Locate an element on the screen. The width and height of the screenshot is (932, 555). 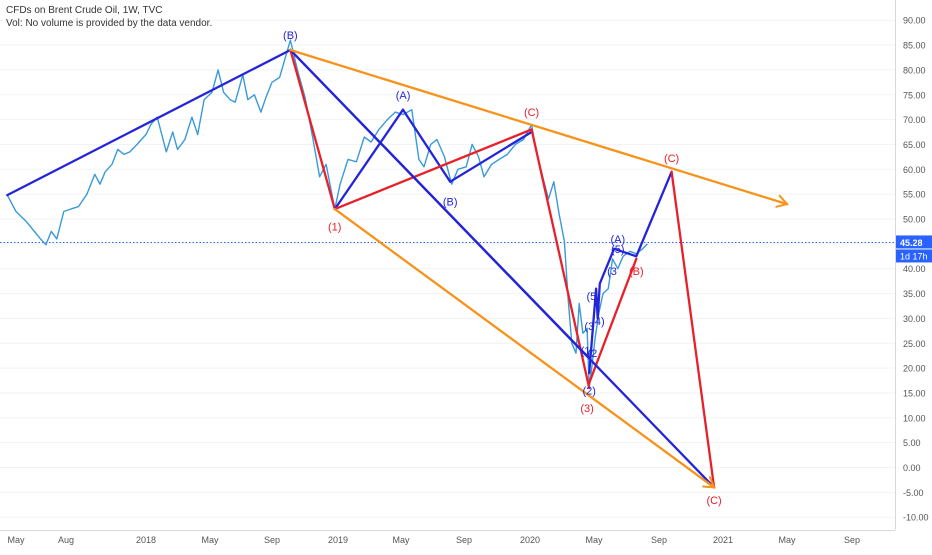
y-tick-label: 25.00 is located at coordinates (914, 344).